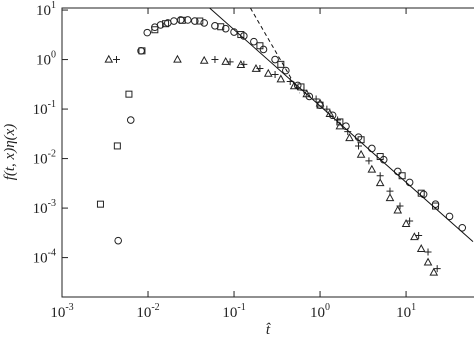  I want to click on x-tick-label: 10⁻¹, so click(233, 311).